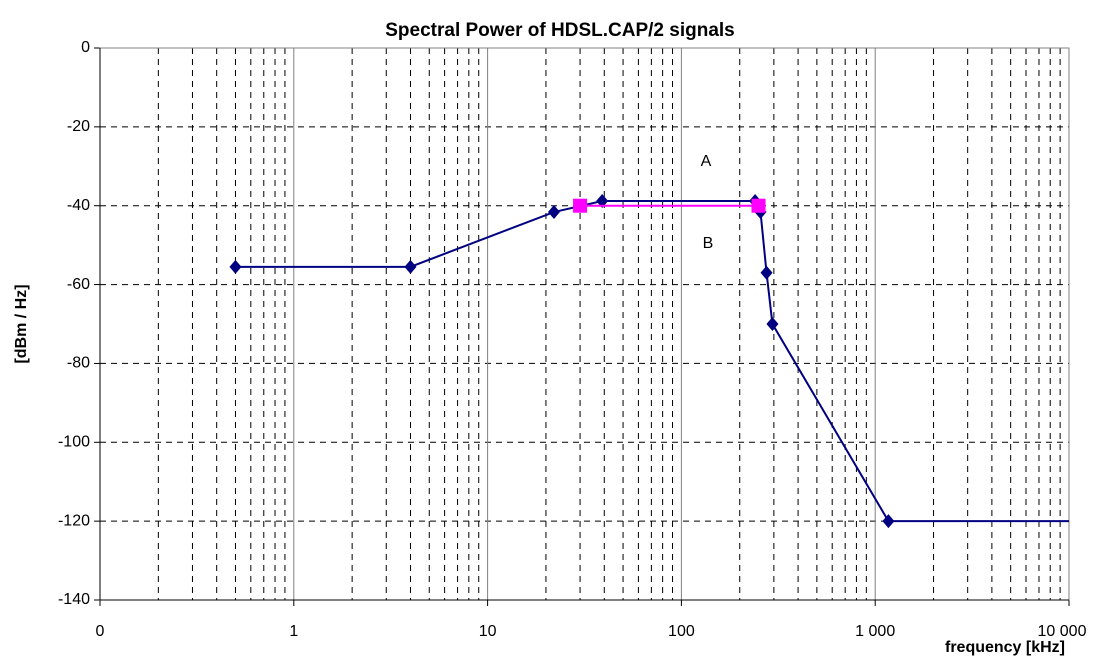  I want to click on y-tick-label: 0, so click(85, 47).